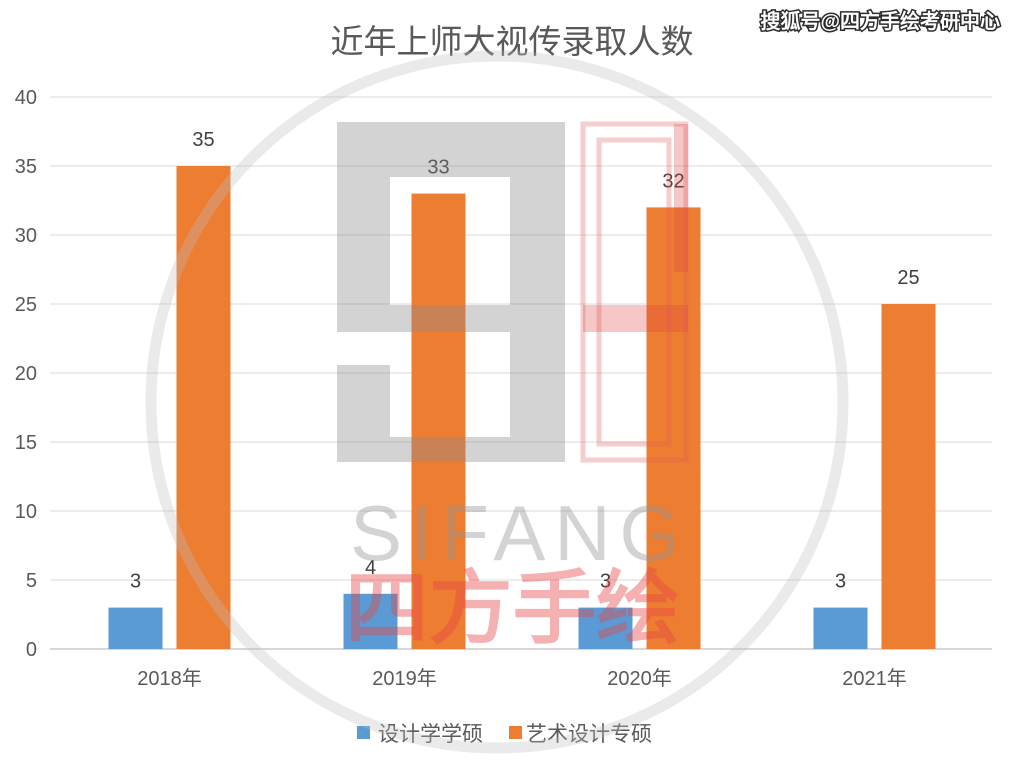 The image size is (1024, 768). I want to click on chart-title: 近年上师大视传录取人数, so click(512, 41).